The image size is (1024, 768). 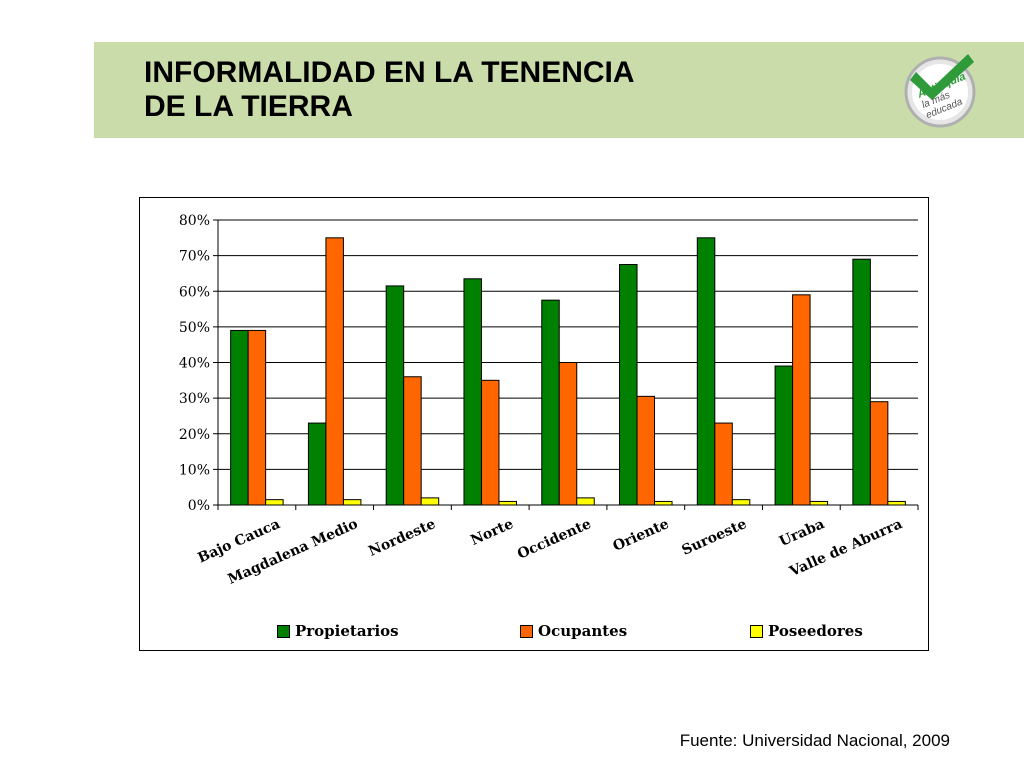 I want to click on y-tick-label: 10%, so click(x=194, y=470).